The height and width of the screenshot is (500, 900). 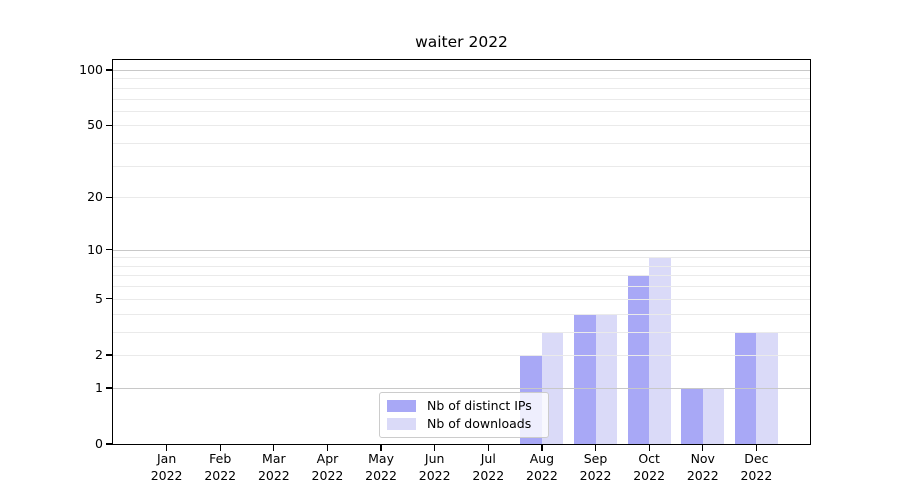 What do you see at coordinates (327, 458) in the screenshot?
I see `month-label: Apr` at bounding box center [327, 458].